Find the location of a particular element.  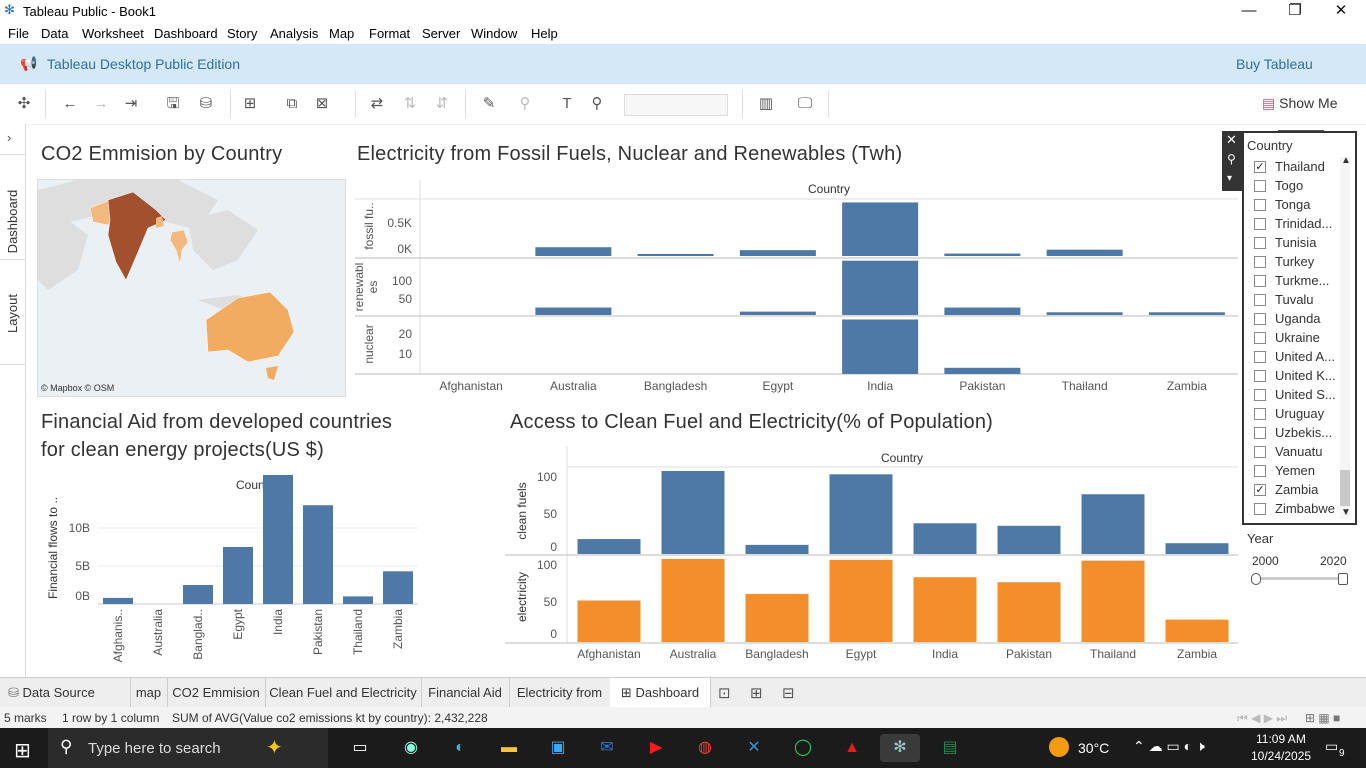

fit-dropdown is located at coordinates (676, 105).